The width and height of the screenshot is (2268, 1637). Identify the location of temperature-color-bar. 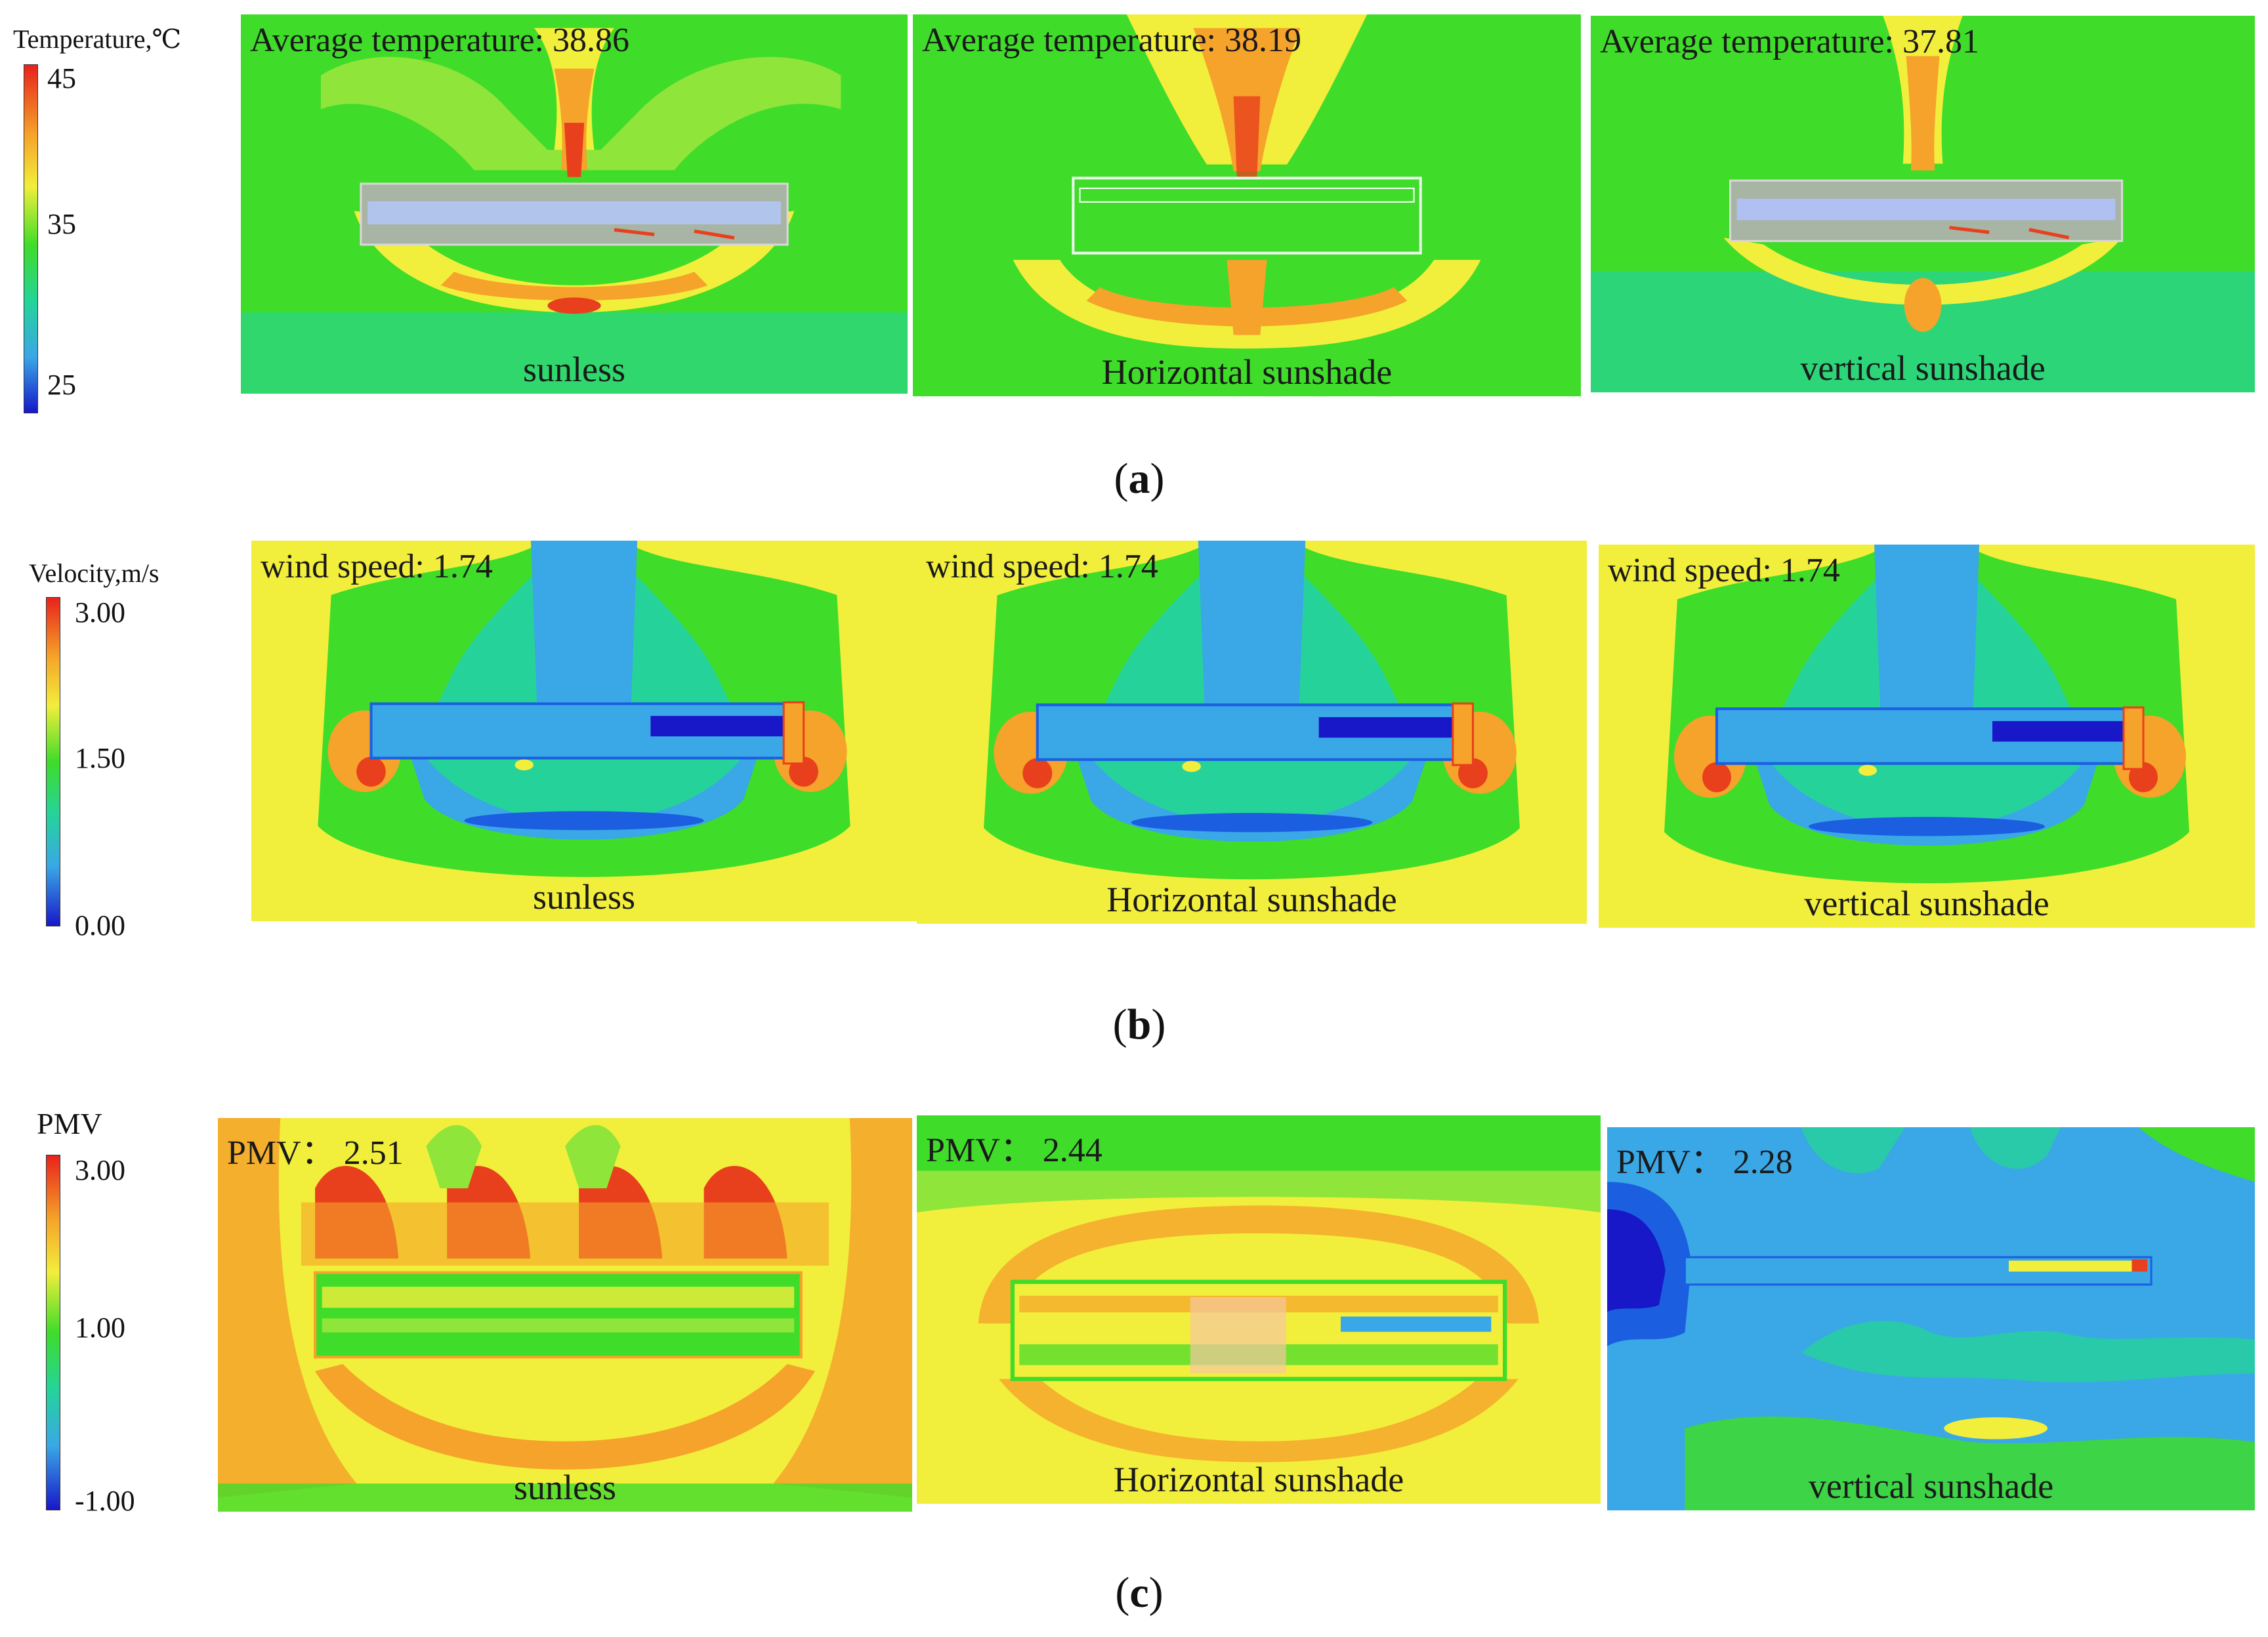
(31, 238).